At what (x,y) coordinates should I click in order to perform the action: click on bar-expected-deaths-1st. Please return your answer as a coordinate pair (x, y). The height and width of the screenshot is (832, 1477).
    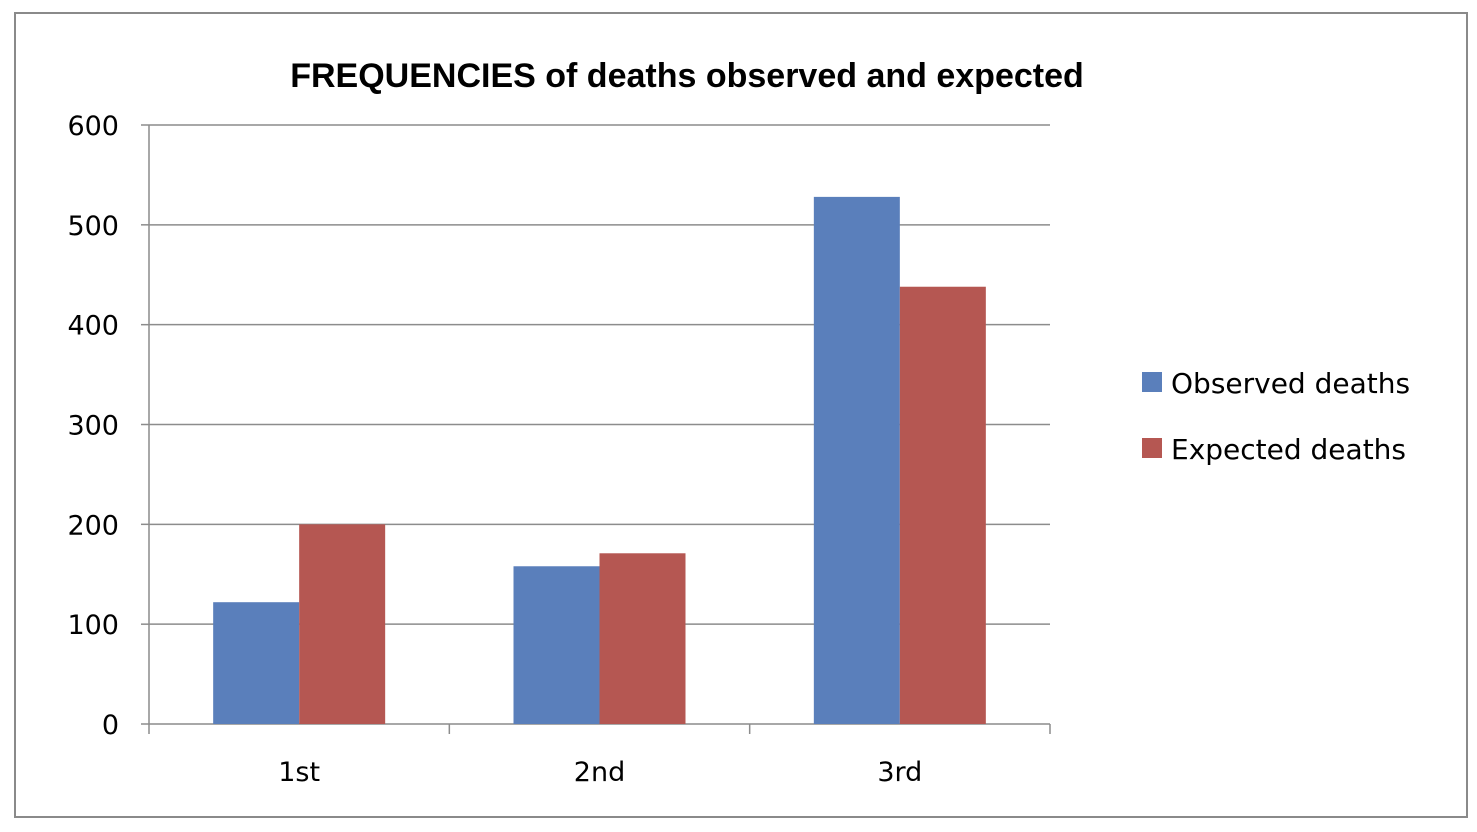
    Looking at the image, I should click on (342, 624).